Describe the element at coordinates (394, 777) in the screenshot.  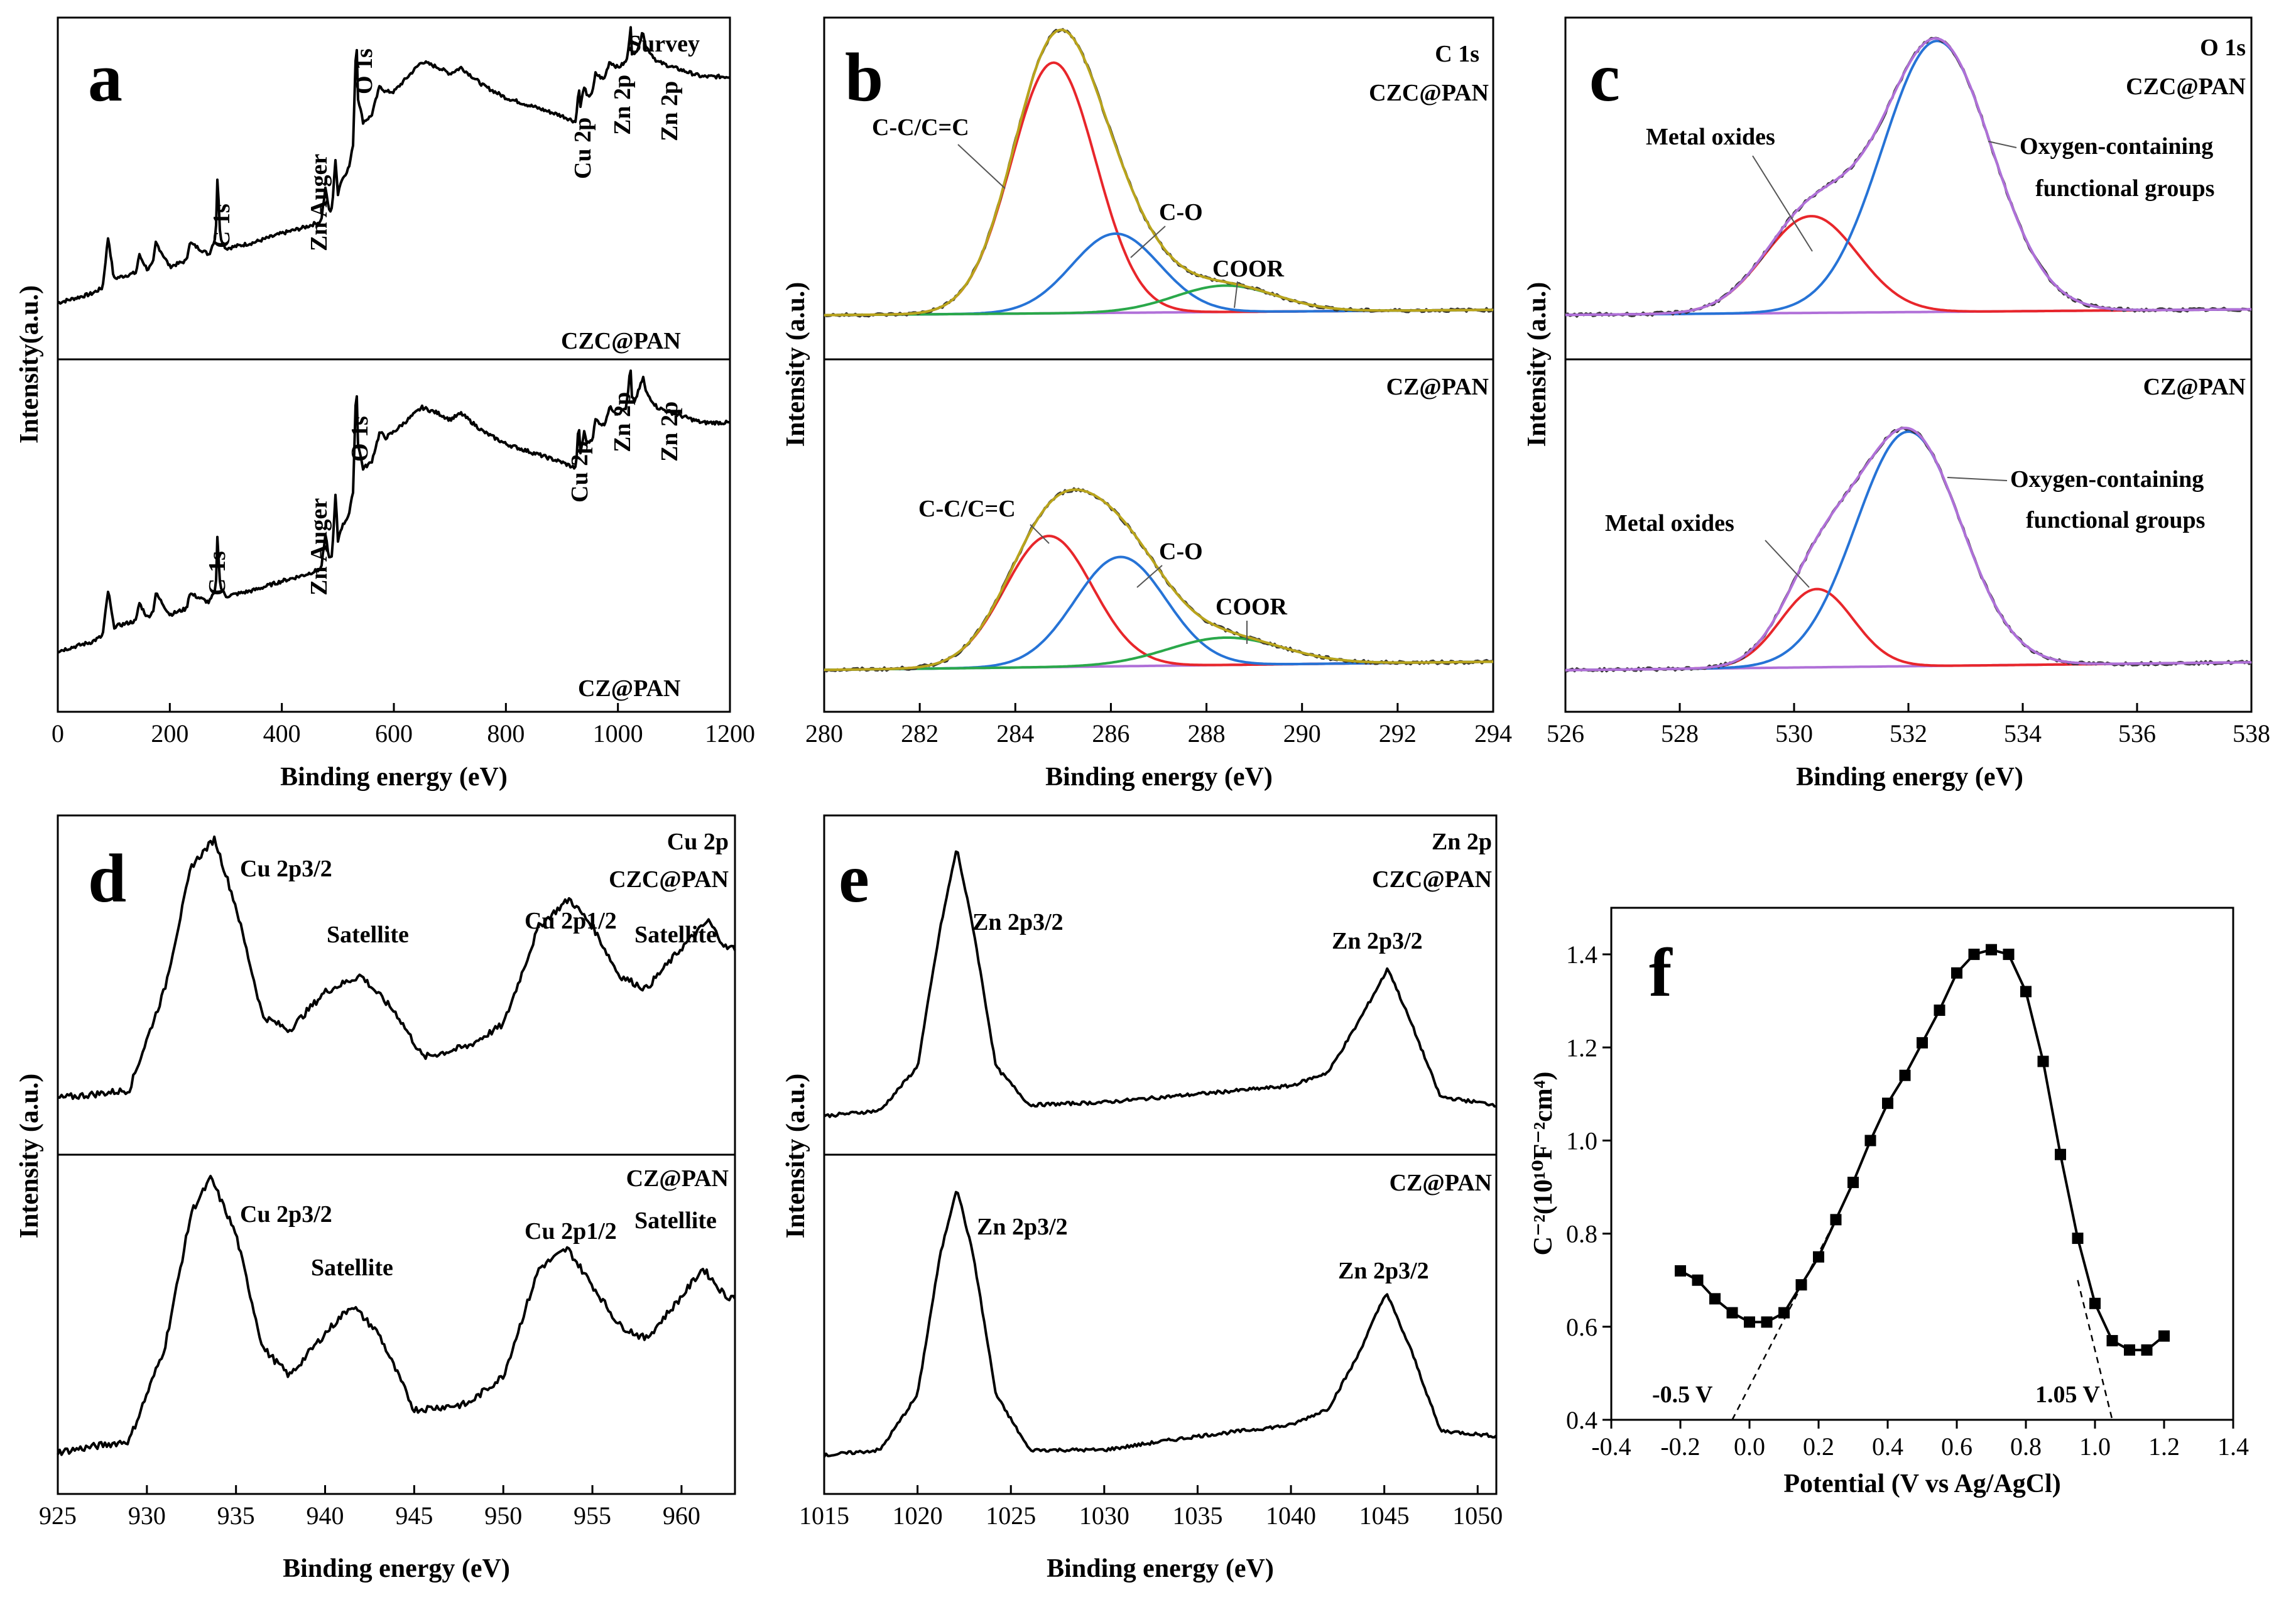
I see `panel-a-xlabel: Binding energy (eV)` at that location.